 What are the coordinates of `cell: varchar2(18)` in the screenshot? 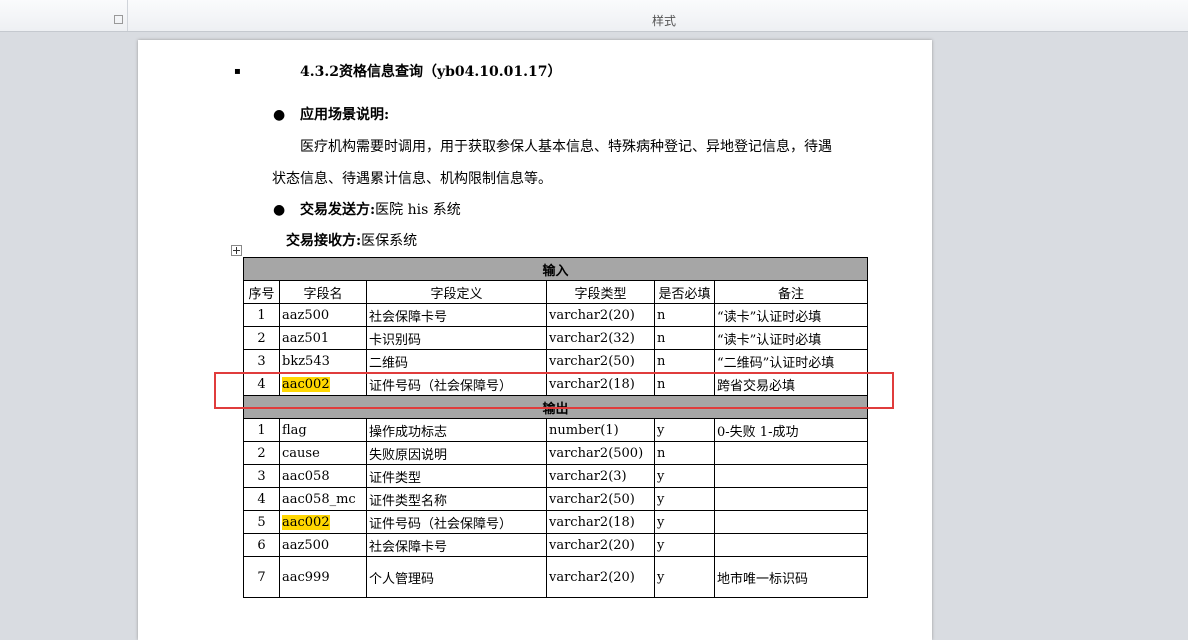 It's located at (600, 522).